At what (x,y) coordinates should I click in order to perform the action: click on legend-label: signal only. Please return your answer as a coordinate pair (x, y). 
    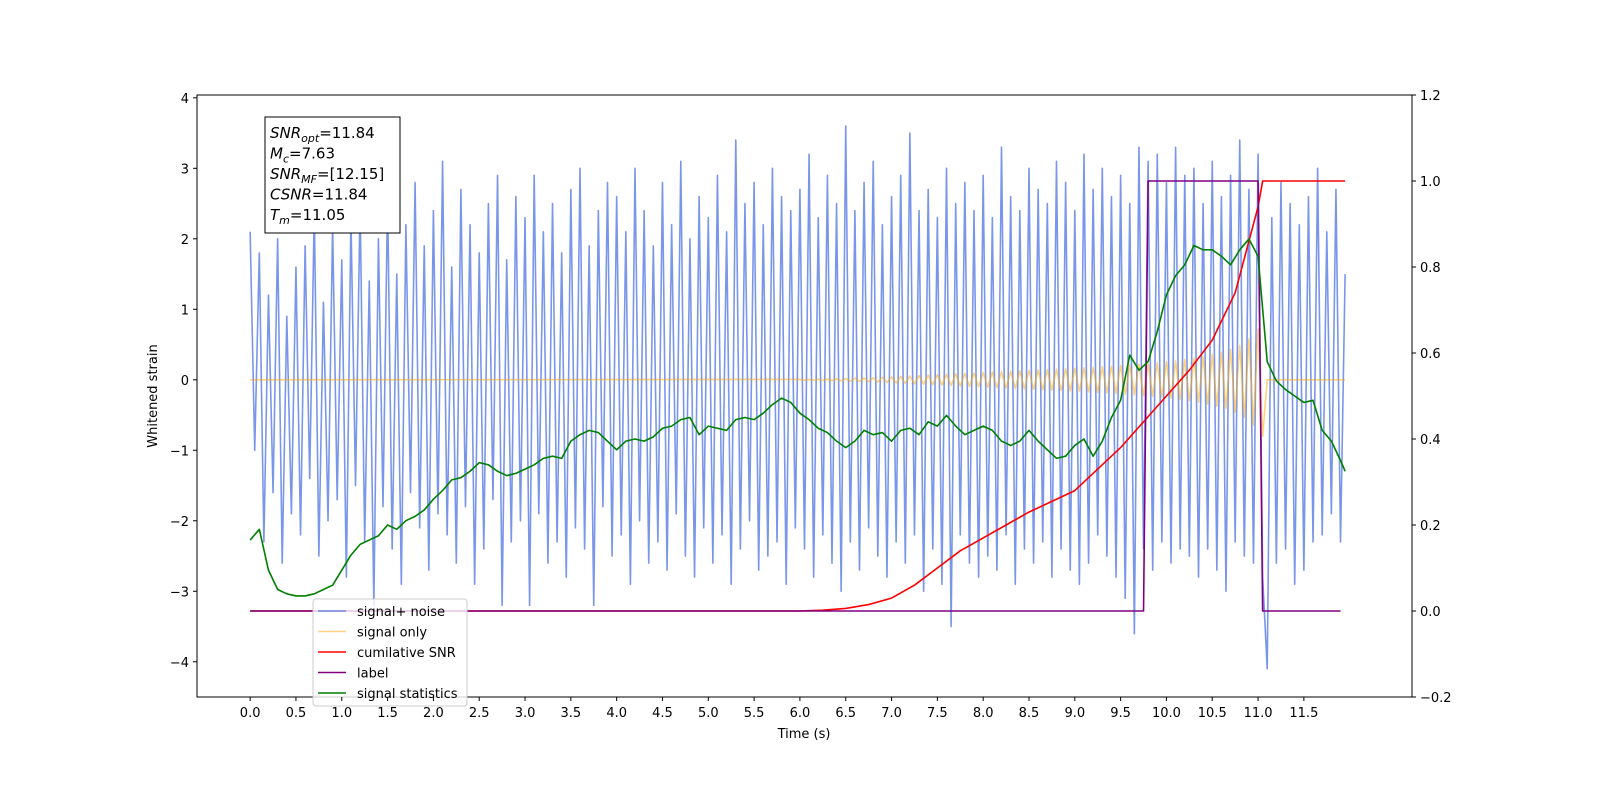
    Looking at the image, I should click on (392, 633).